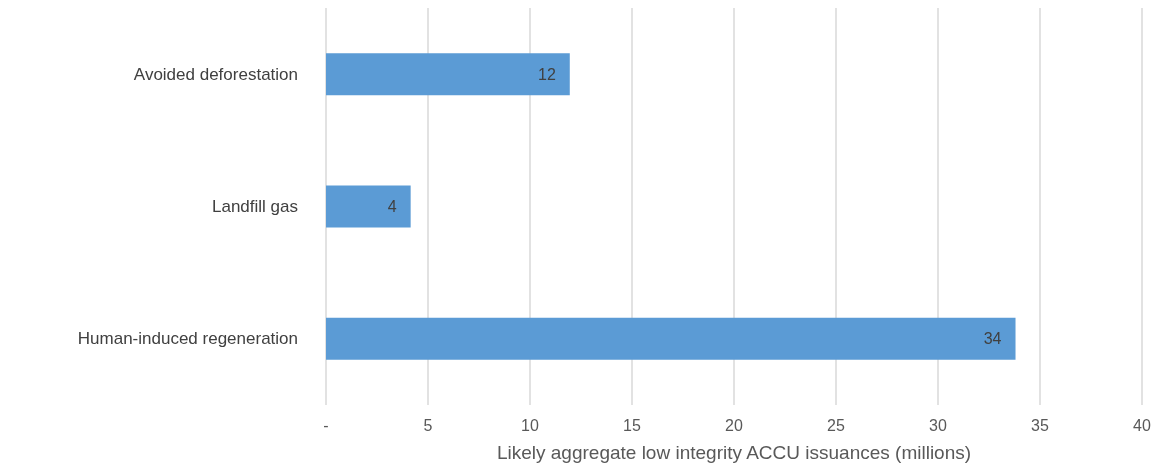 Image resolution: width=1161 pixels, height=473 pixels. What do you see at coordinates (392, 206) in the screenshot?
I see `data-label: 4` at bounding box center [392, 206].